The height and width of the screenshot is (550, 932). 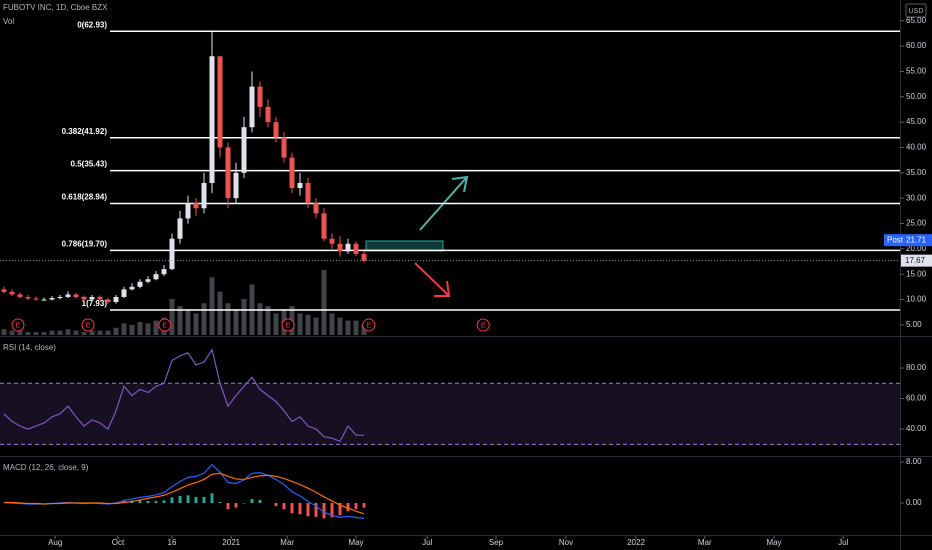 What do you see at coordinates (916, 172) in the screenshot?
I see `y-tick-label: 35.00` at bounding box center [916, 172].